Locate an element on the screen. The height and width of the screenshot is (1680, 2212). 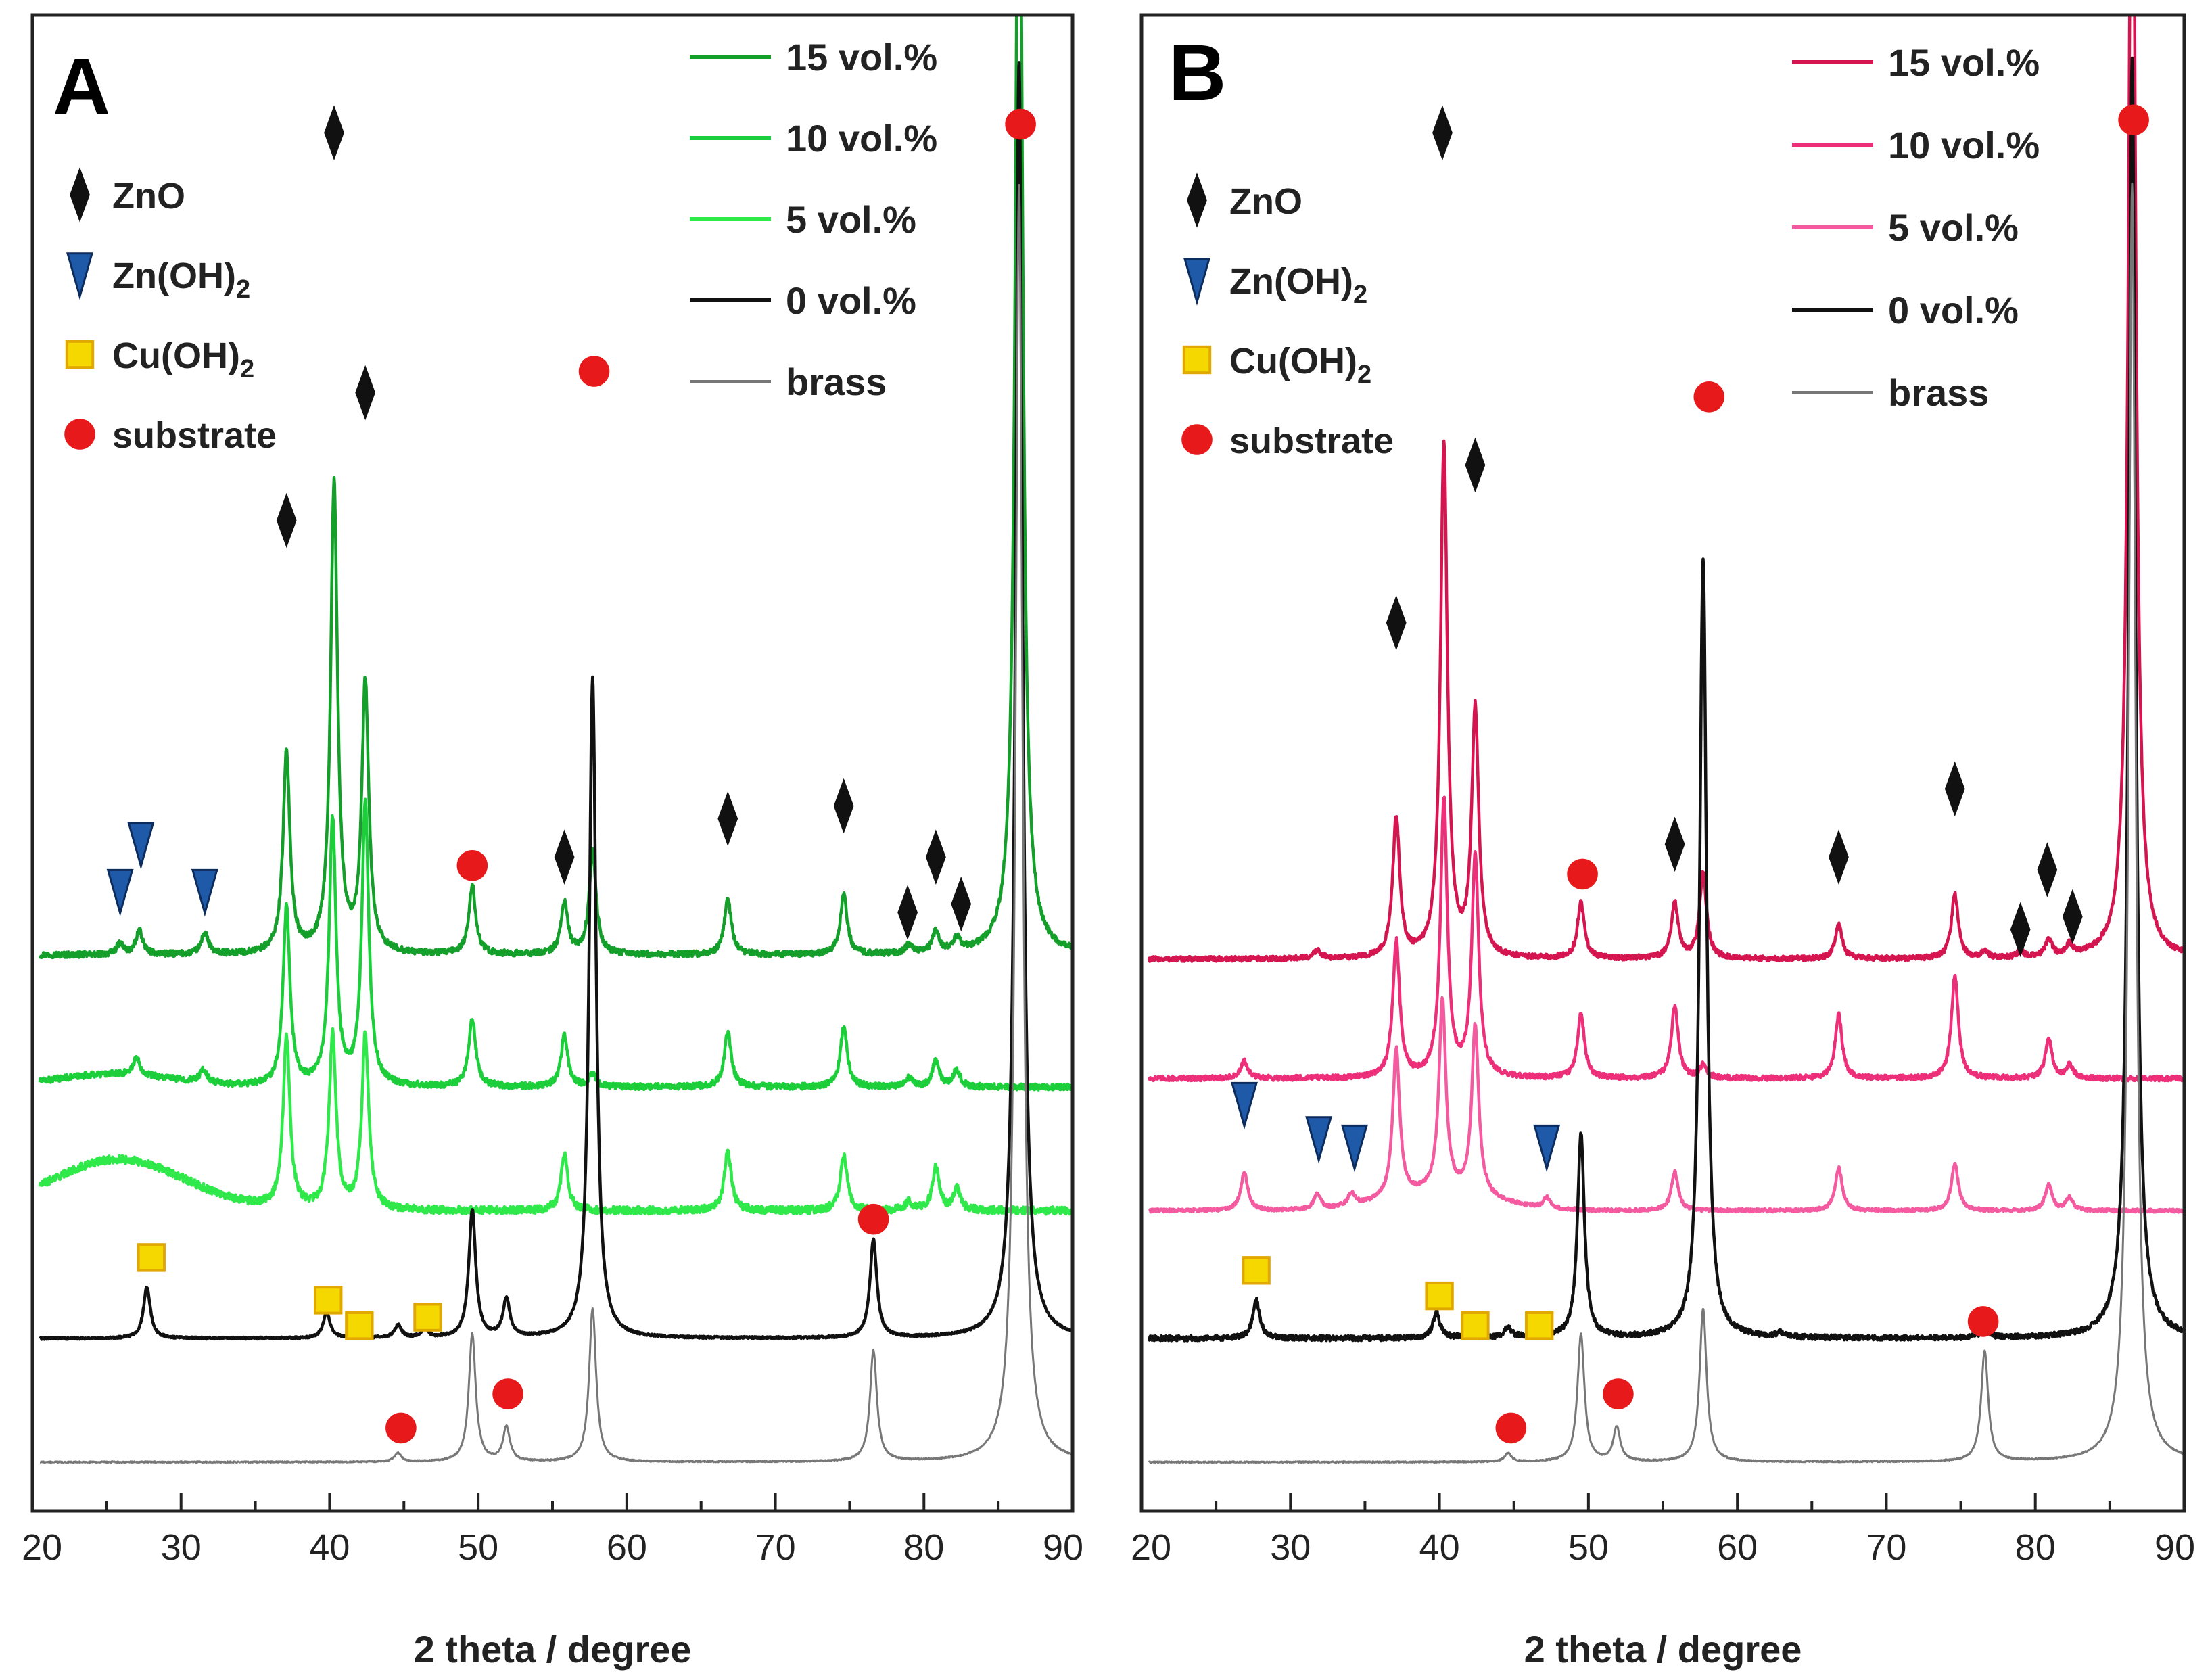
panel-label-a: A is located at coordinates (81, 86).